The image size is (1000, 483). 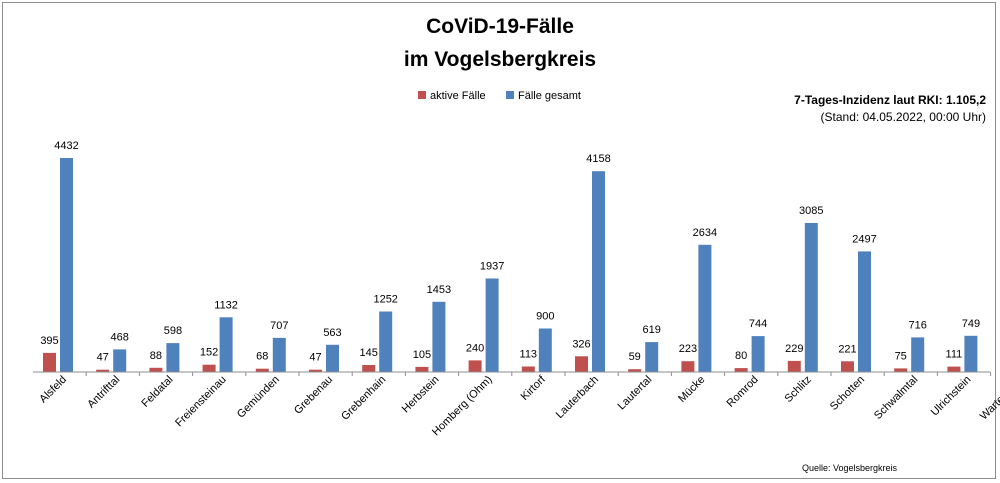 What do you see at coordinates (458, 96) in the screenshot?
I see `legend-label-aktive: aktive Fälle` at bounding box center [458, 96].